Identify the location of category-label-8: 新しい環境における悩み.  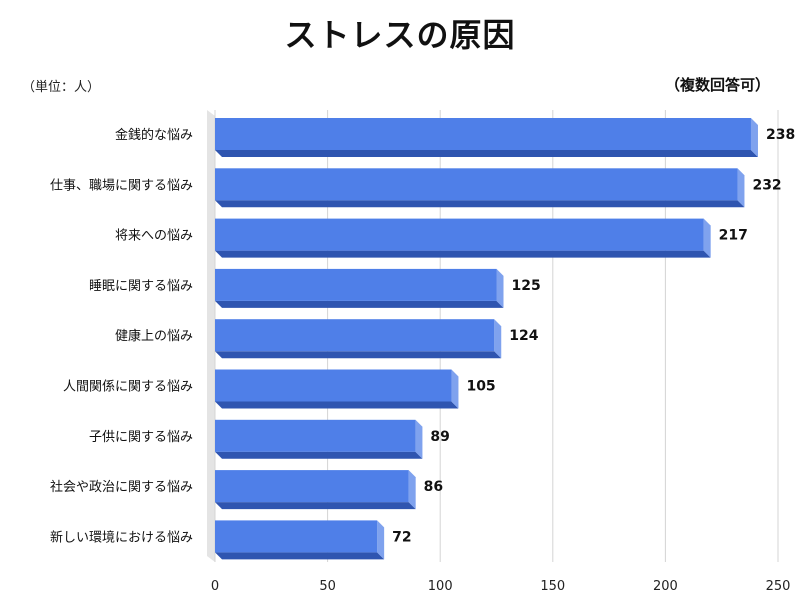
(121, 537).